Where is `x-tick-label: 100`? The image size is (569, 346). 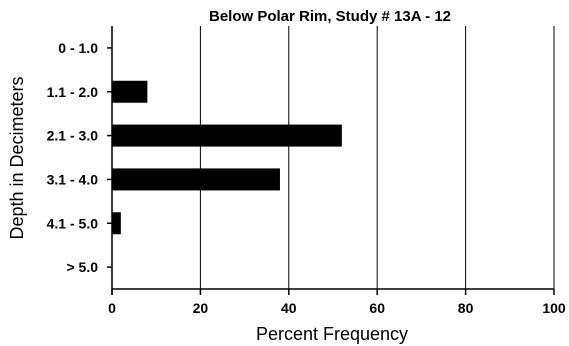 x-tick-label: 100 is located at coordinates (554, 308).